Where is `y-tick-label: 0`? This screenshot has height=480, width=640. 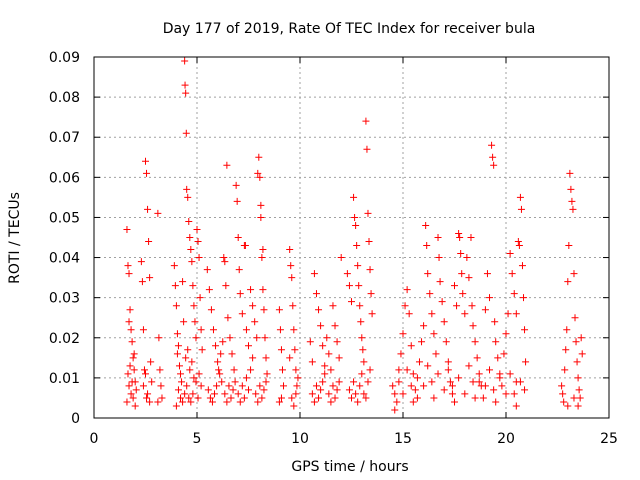 y-tick-label: 0 is located at coordinates (75, 419).